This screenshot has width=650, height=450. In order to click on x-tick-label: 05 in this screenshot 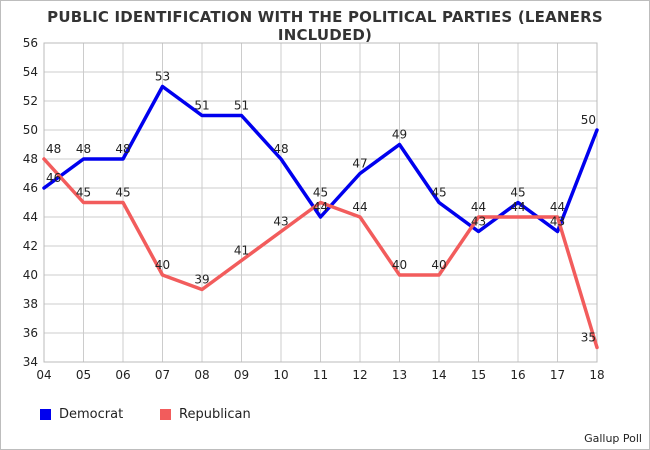, I will do `click(83, 375)`.